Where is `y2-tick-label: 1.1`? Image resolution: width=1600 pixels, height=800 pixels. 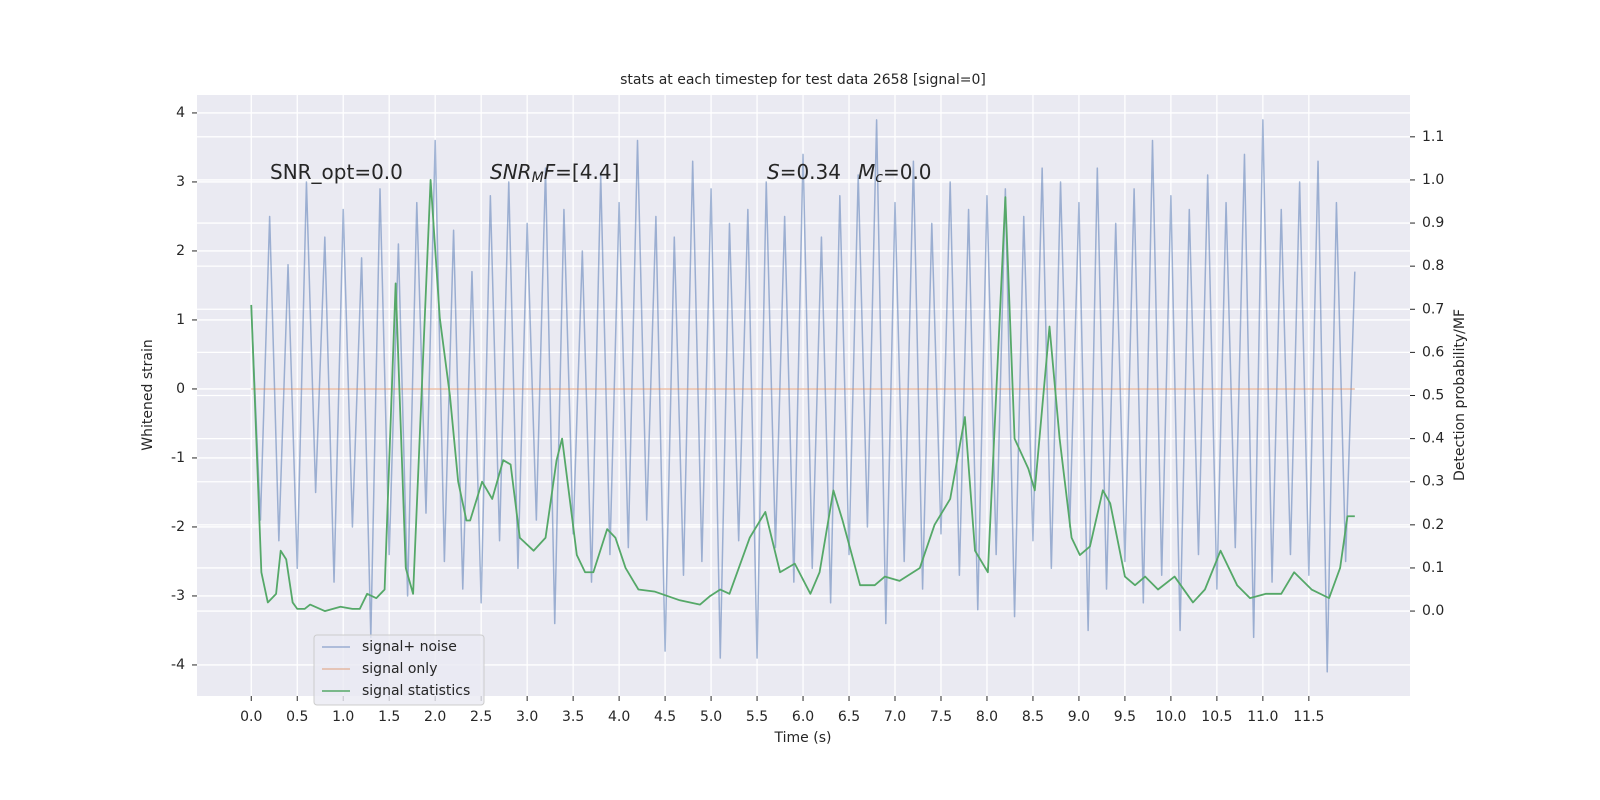 y2-tick-label: 1.1 is located at coordinates (1433, 137).